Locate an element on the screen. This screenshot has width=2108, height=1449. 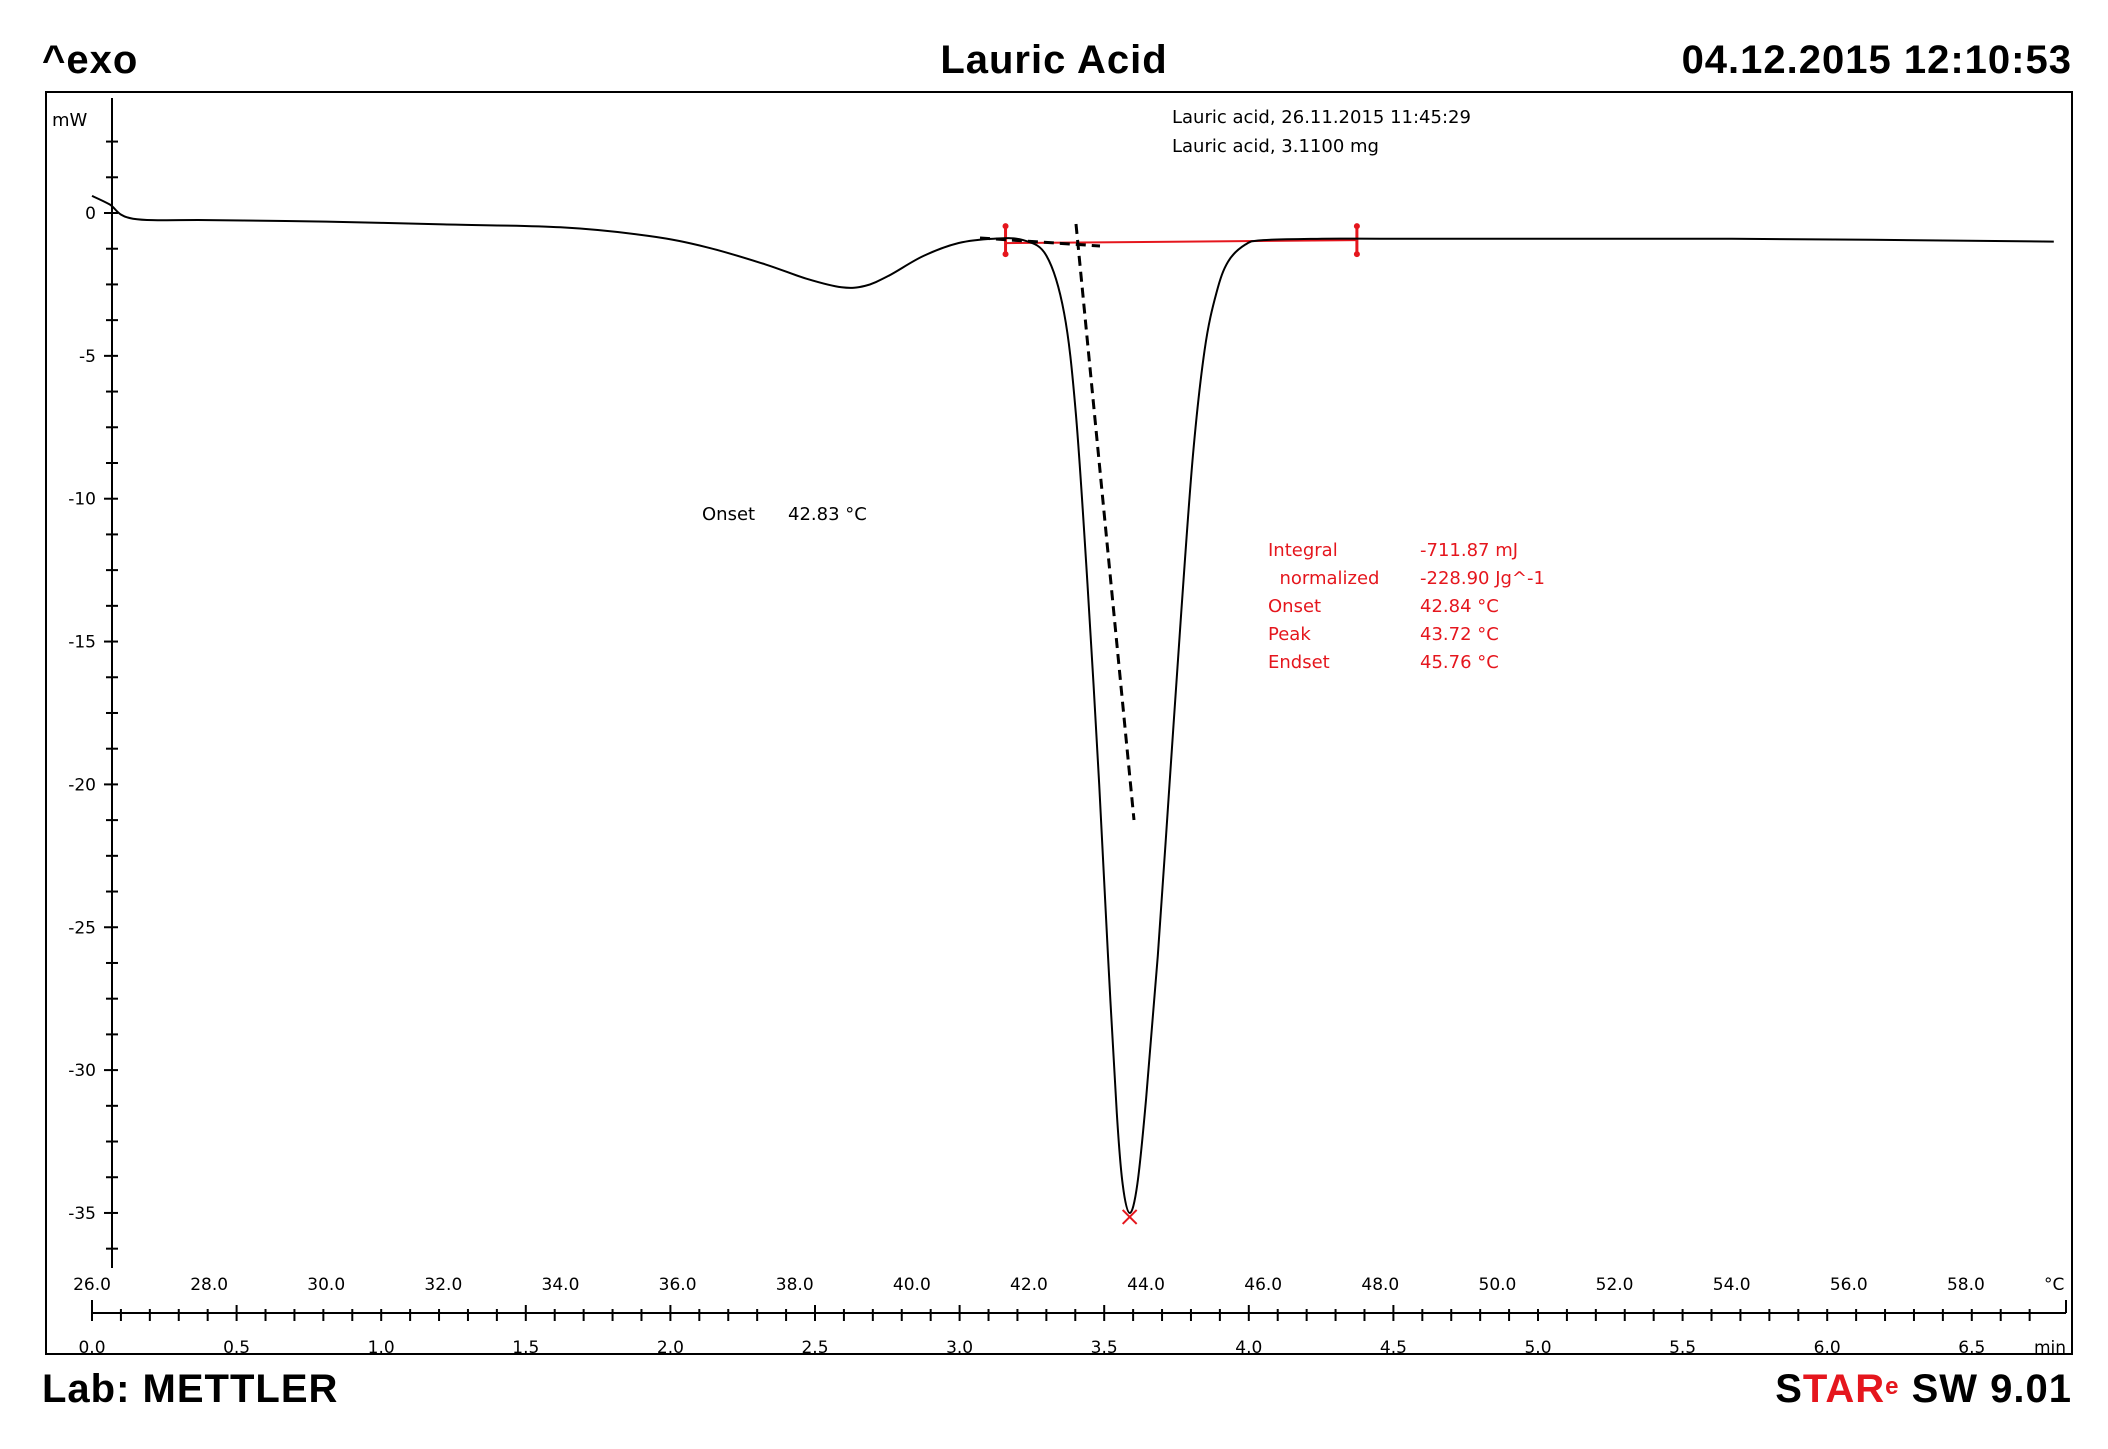
result-label-onset: Onset is located at coordinates (1294, 606).